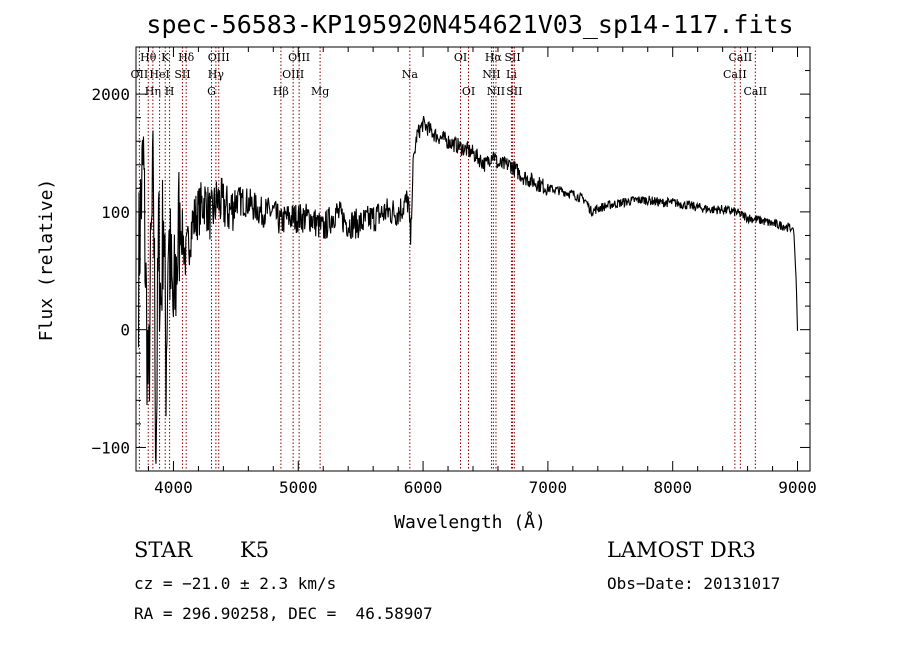 Image resolution: width=900 pixels, height=649 pixels. I want to click on marker-label-7: SII, so click(182, 74).